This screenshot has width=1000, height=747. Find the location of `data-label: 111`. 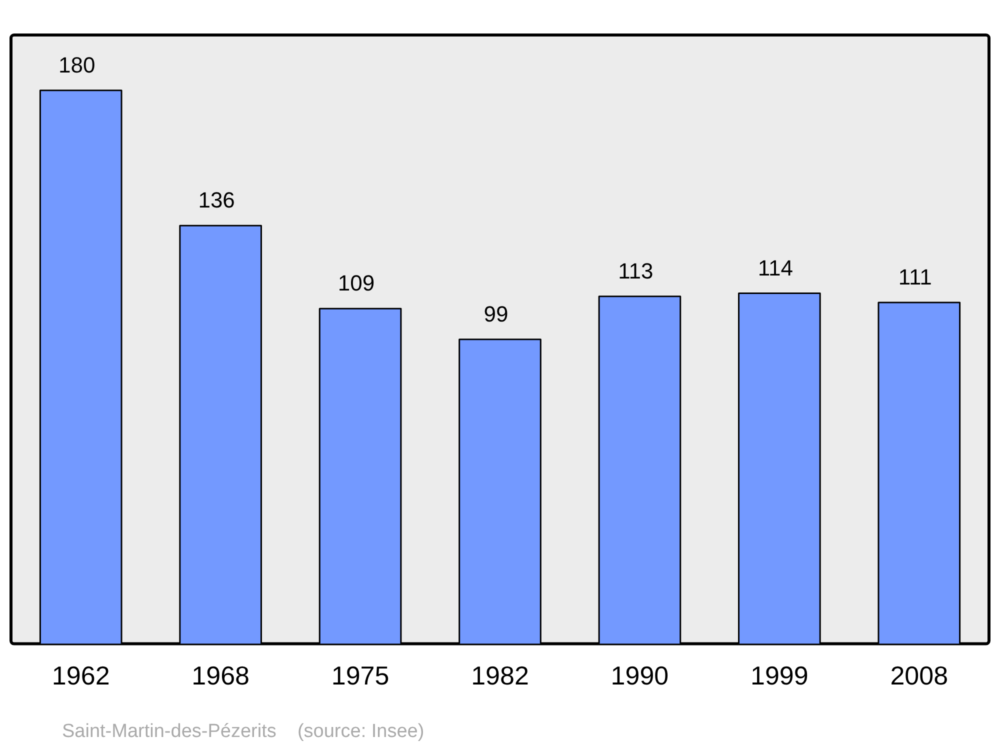

data-label: 111 is located at coordinates (915, 277).